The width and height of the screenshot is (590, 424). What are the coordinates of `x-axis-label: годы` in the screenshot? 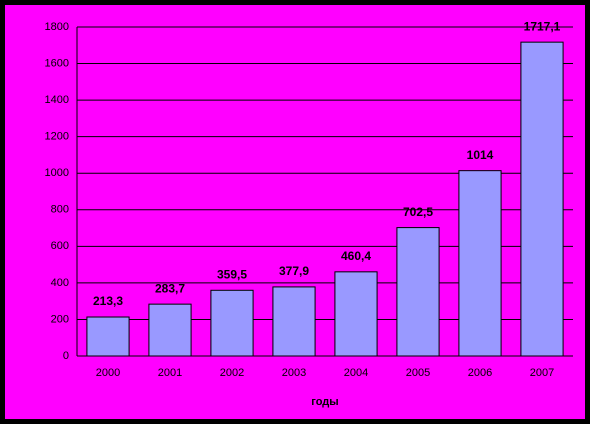 It's located at (324, 402).